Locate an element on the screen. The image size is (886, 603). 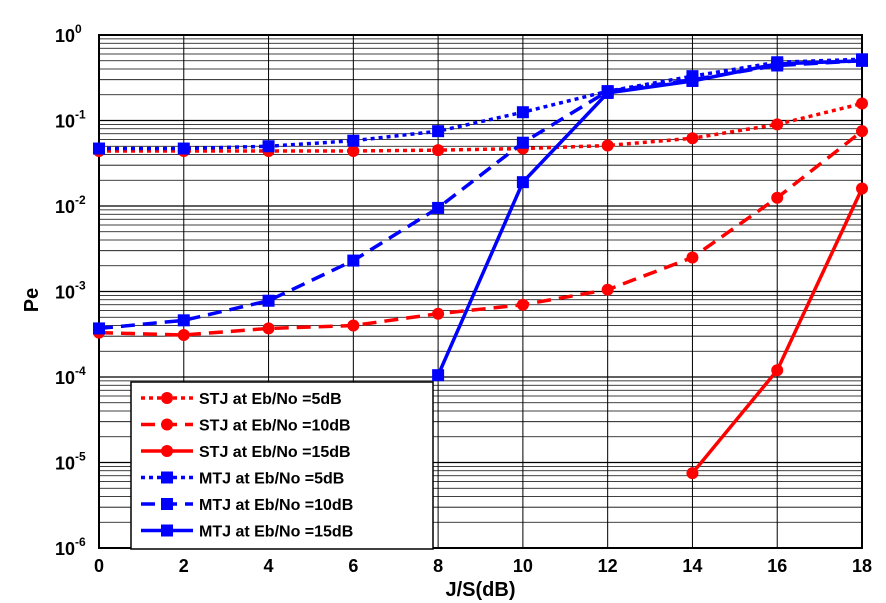
y-tick-exponent: -3 is located at coordinates (80, 286).